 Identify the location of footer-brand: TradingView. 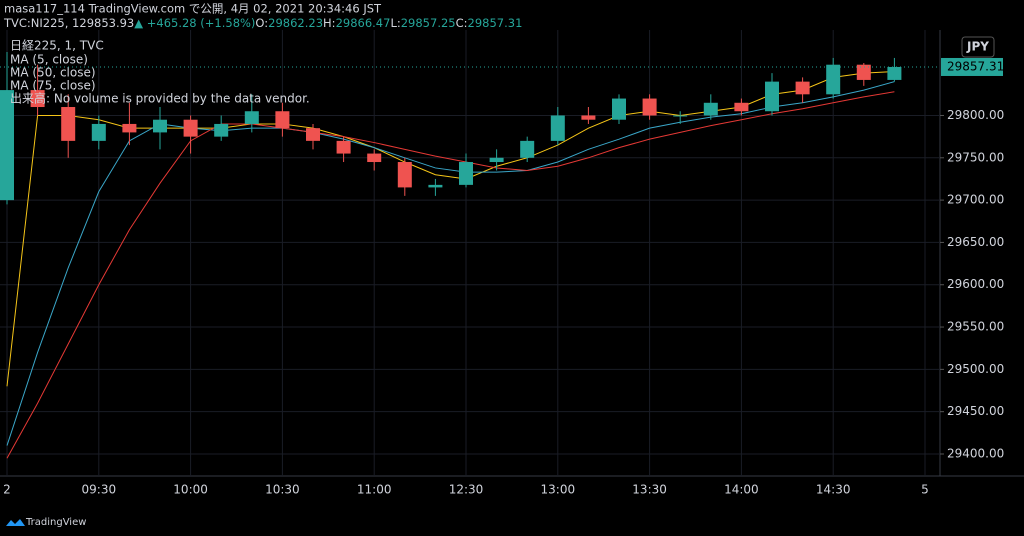
(55, 522).